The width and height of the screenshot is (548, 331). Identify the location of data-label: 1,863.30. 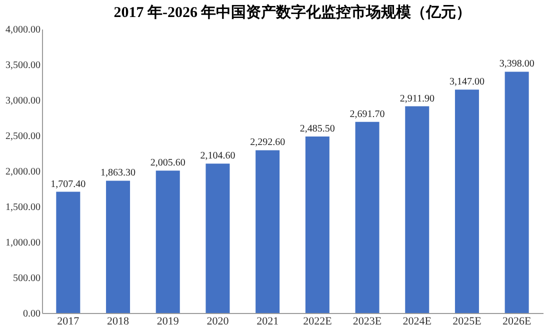
(118, 173).